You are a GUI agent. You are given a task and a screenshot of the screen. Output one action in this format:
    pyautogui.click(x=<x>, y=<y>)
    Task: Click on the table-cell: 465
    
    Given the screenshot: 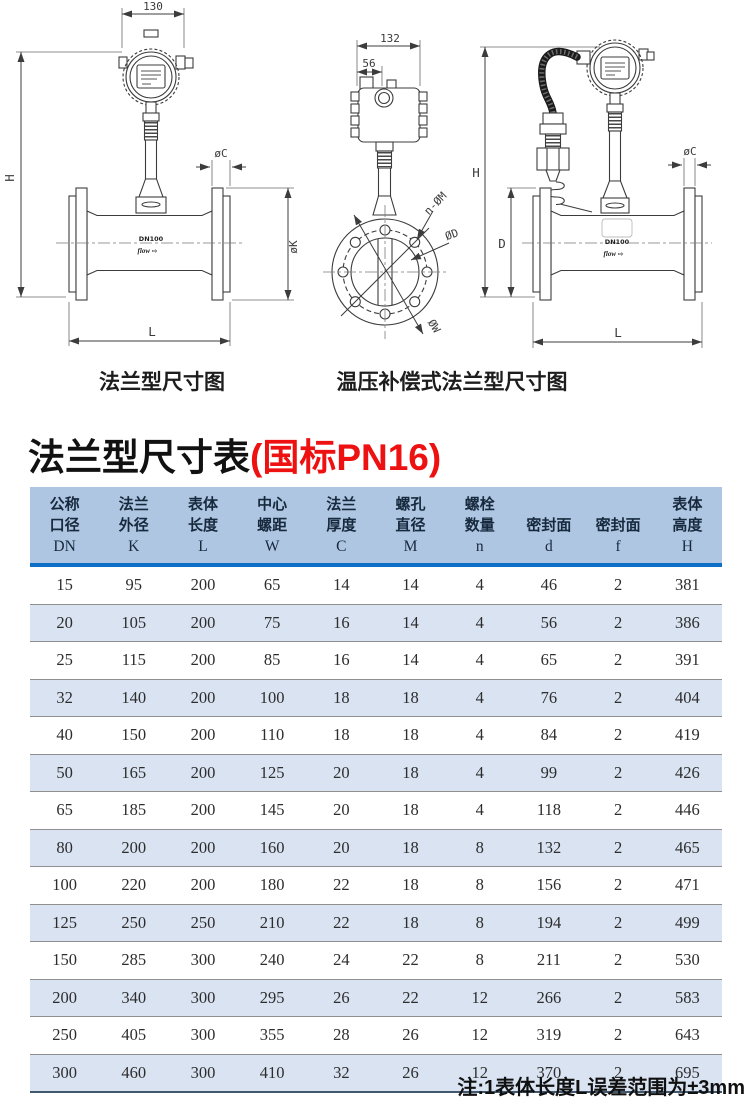 What is the action you would take?
    pyautogui.click(x=687, y=847)
    